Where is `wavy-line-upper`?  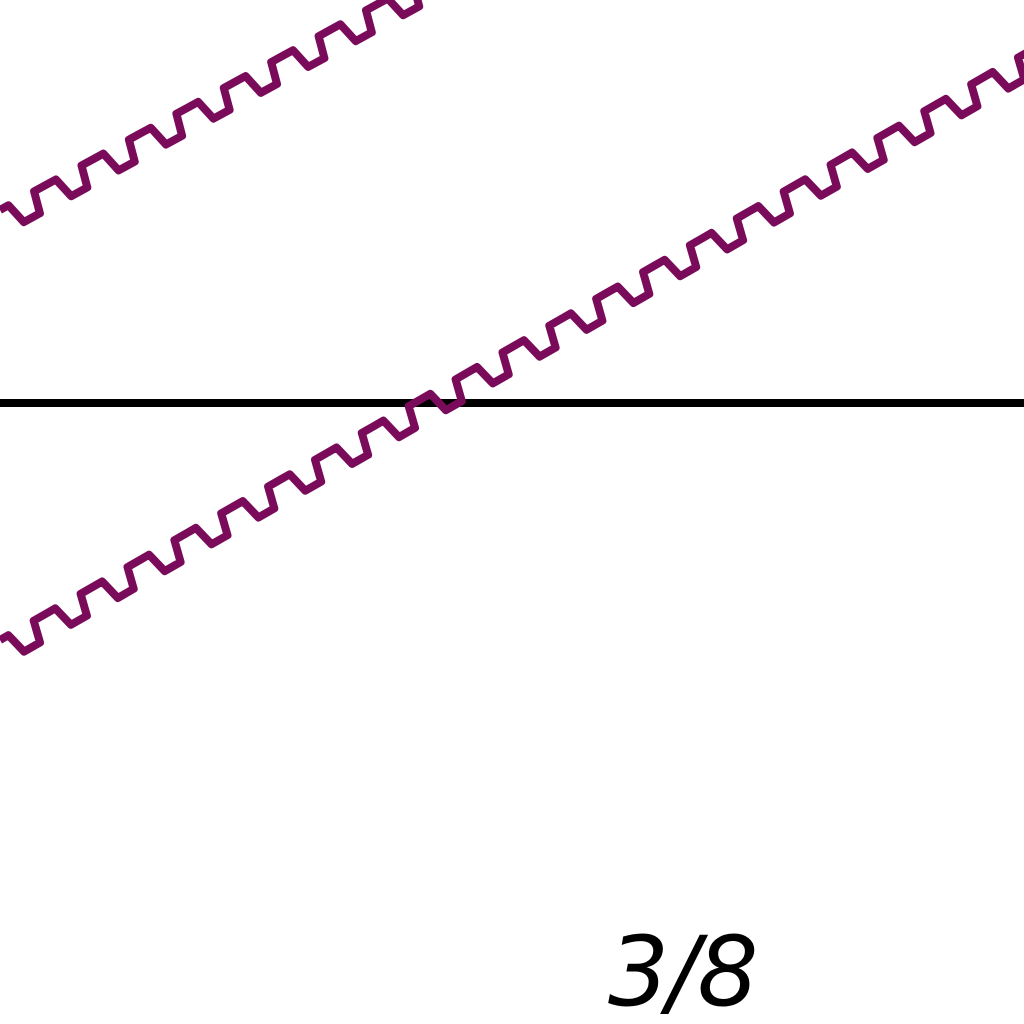 wavy-line-upper is located at coordinates (212, 113).